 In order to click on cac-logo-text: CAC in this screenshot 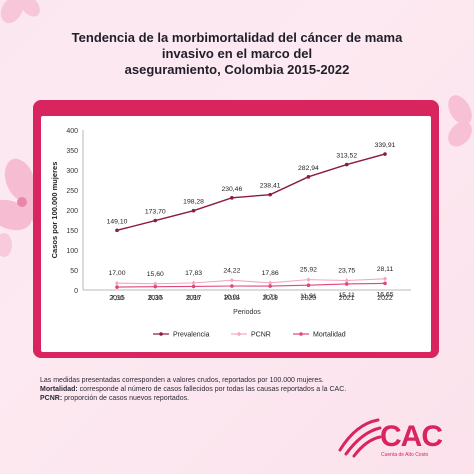, I will do `click(411, 437)`.